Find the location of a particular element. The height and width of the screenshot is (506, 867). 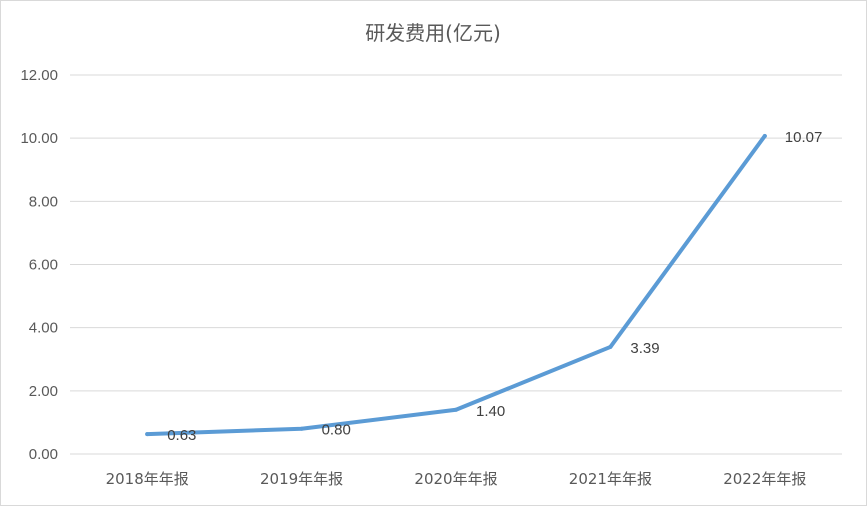

x-tick-label: 2021年年报 is located at coordinates (610, 479).